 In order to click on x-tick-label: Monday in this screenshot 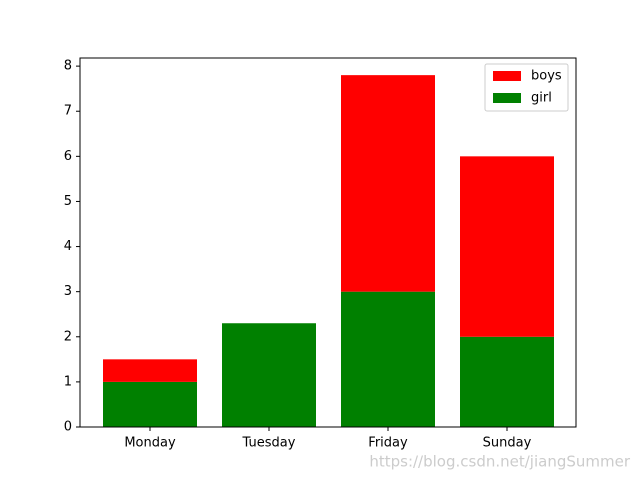, I will do `click(150, 443)`.